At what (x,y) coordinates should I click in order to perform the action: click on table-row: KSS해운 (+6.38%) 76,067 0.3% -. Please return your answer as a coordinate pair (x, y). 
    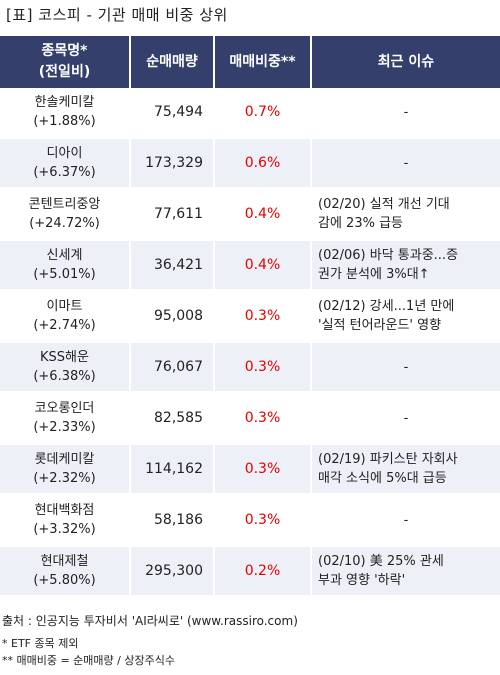
    Looking at the image, I should click on (250, 367).